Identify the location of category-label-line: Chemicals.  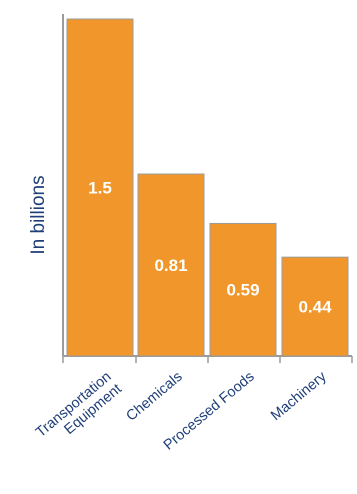
(154, 397).